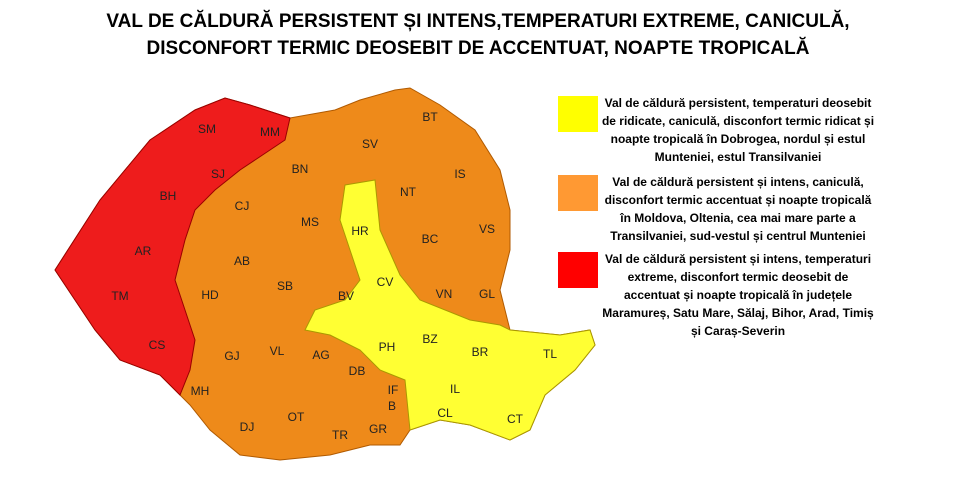 The height and width of the screenshot is (489, 957). Describe the element at coordinates (385, 282) in the screenshot. I see `county-label: CV` at that location.